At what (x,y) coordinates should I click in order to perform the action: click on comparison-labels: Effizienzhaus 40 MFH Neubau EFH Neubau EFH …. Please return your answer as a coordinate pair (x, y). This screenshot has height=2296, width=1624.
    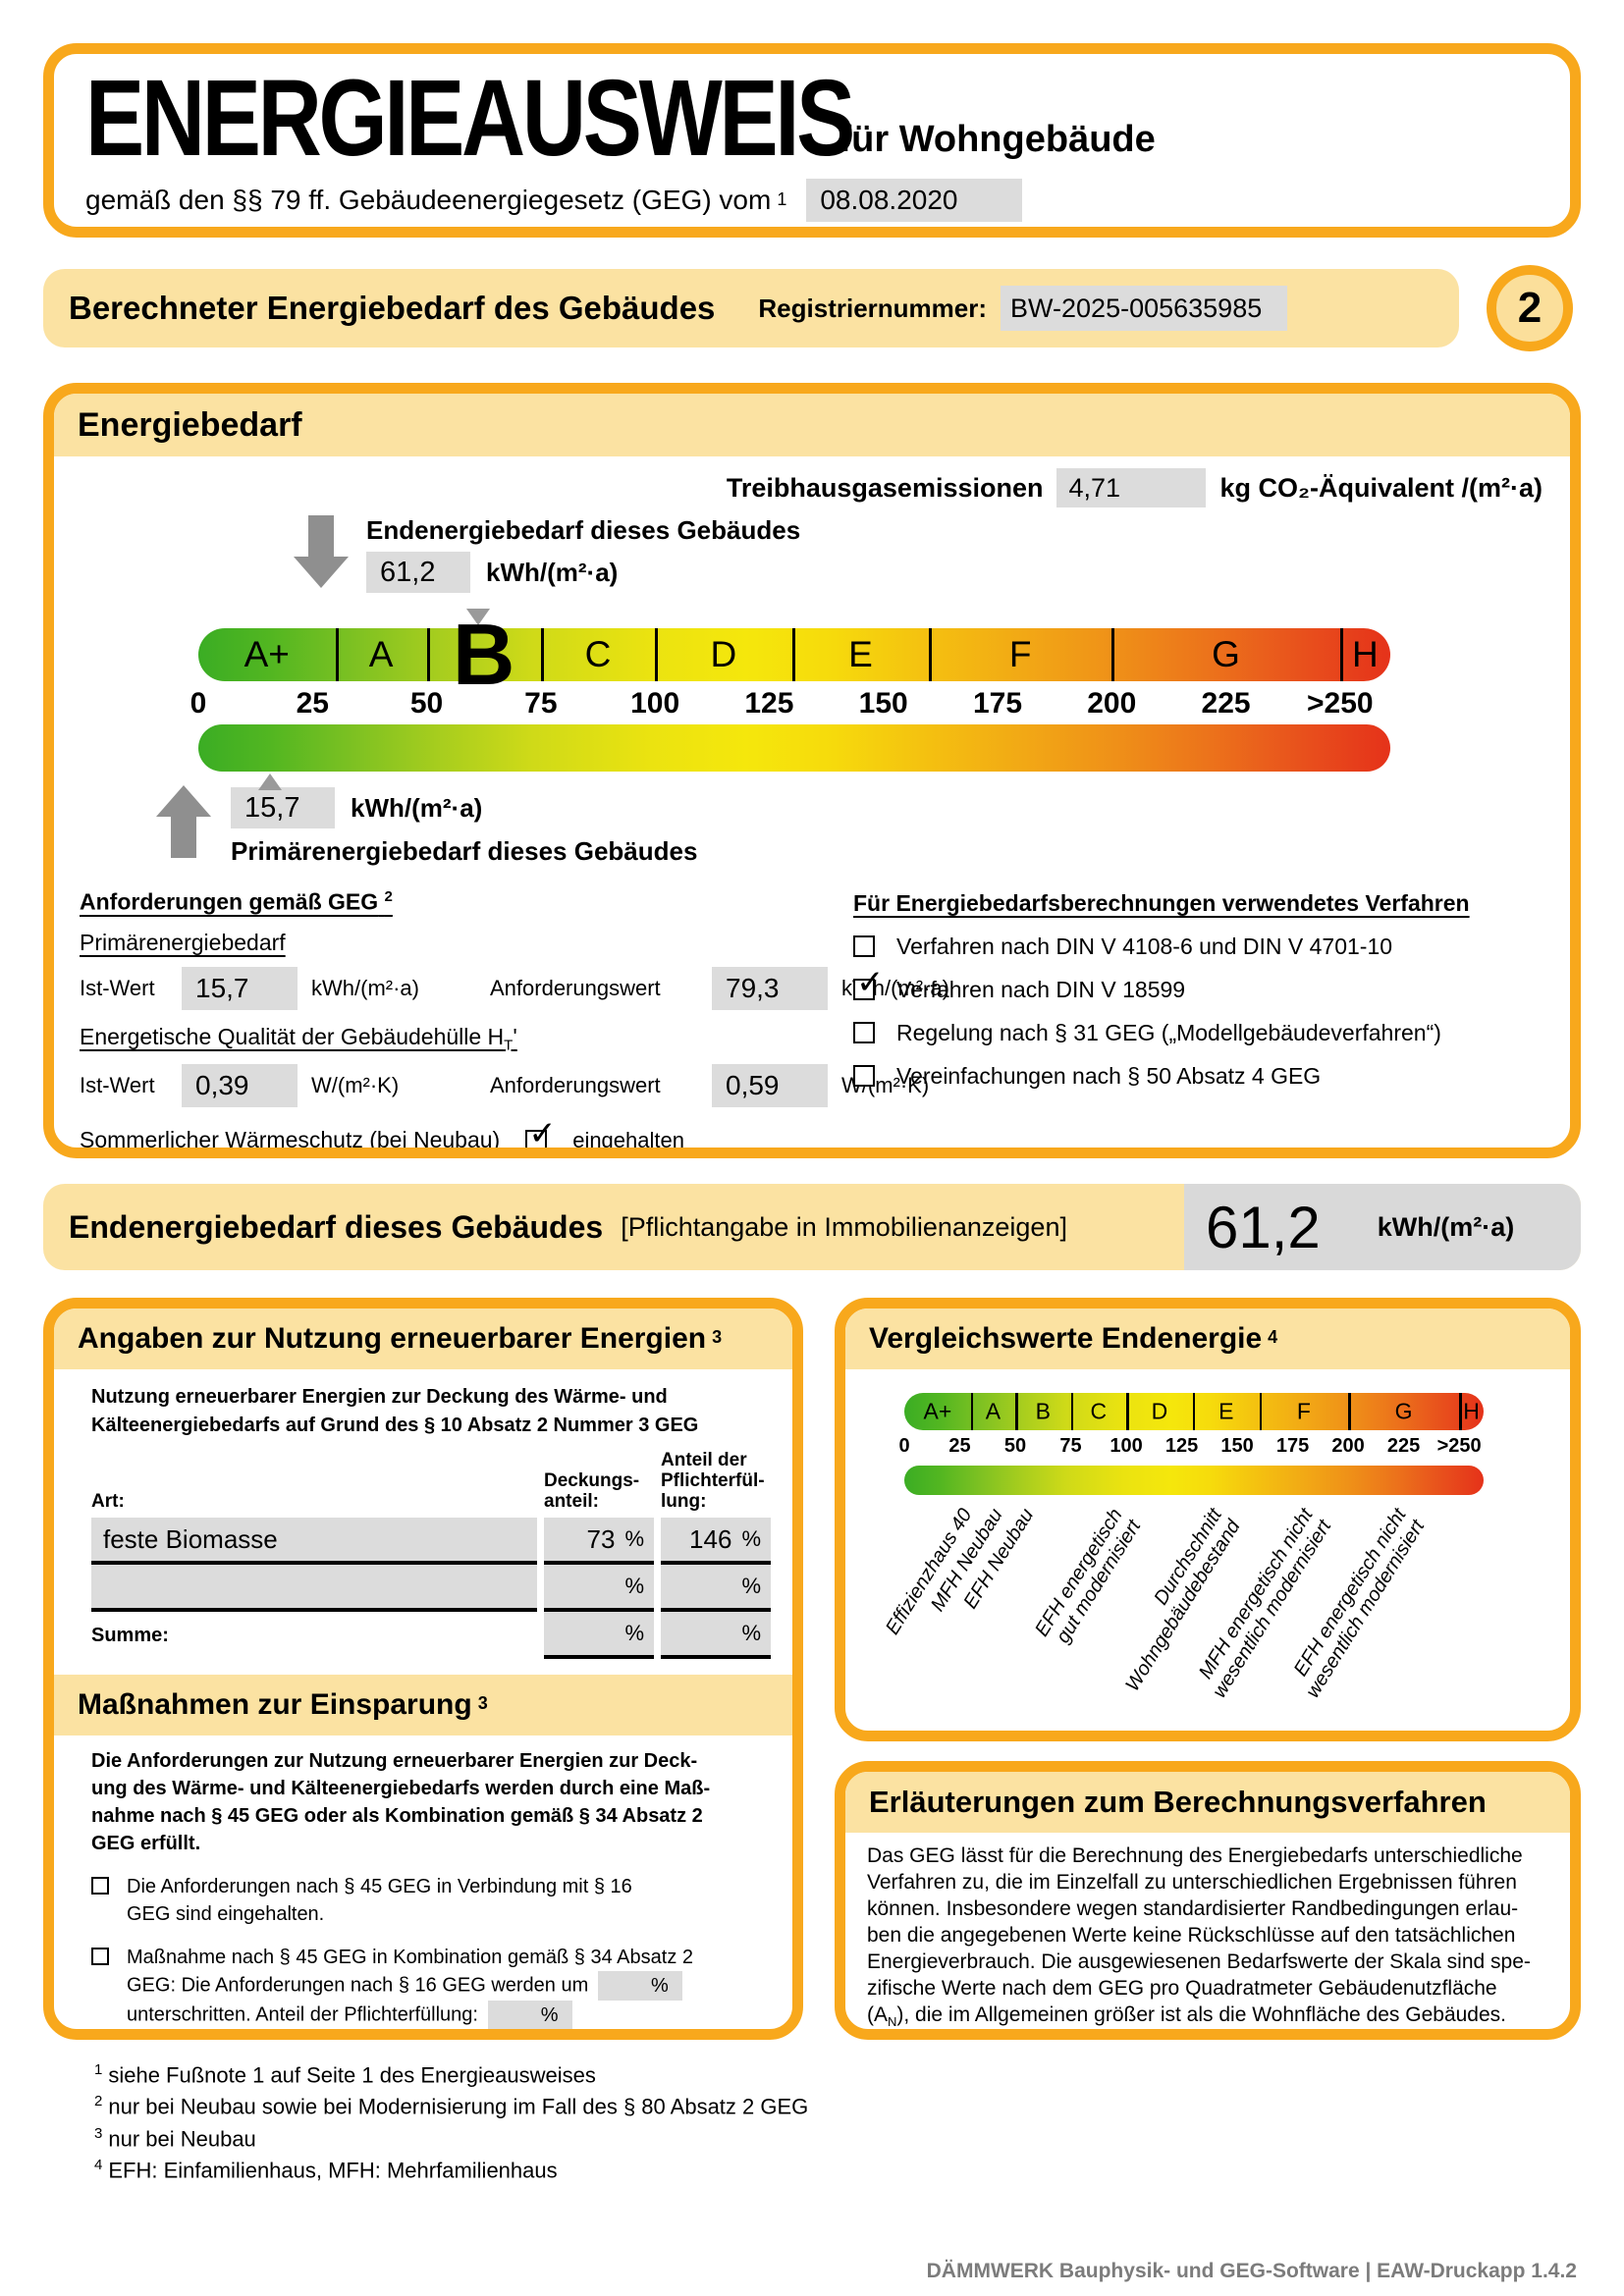
    Looking at the image, I should click on (1182, 1612).